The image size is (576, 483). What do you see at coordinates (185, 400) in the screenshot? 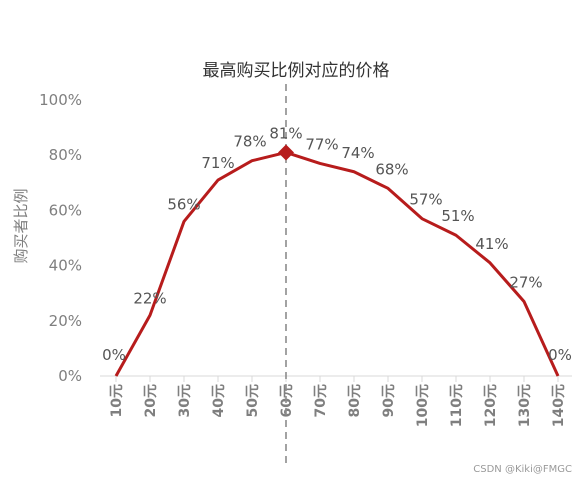
I see `x-tick-label: 30元` at bounding box center [185, 400].